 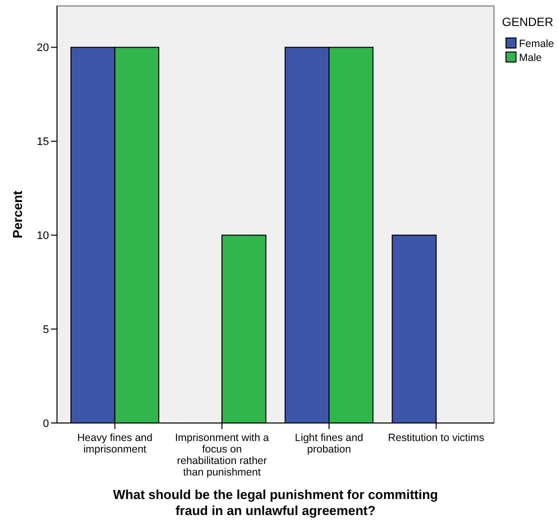 What do you see at coordinates (528, 22) in the screenshot?
I see `legend-title: GENDER` at bounding box center [528, 22].